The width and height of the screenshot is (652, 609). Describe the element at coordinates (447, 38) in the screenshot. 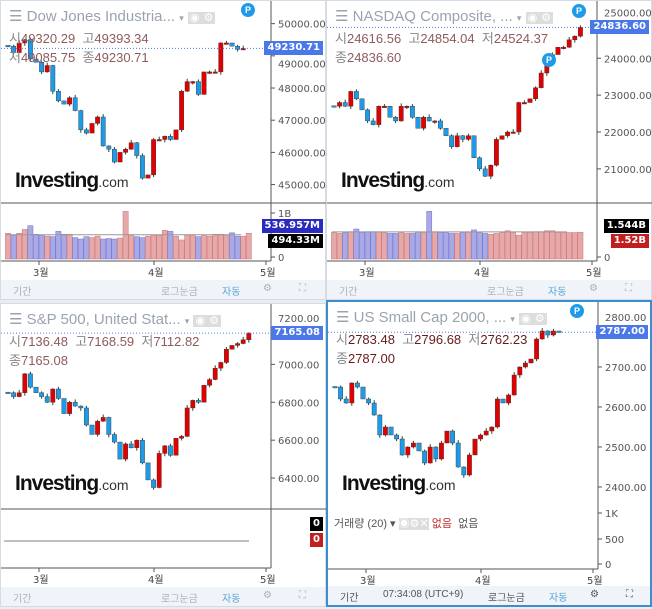

I see `high-value: 24854.04` at that location.